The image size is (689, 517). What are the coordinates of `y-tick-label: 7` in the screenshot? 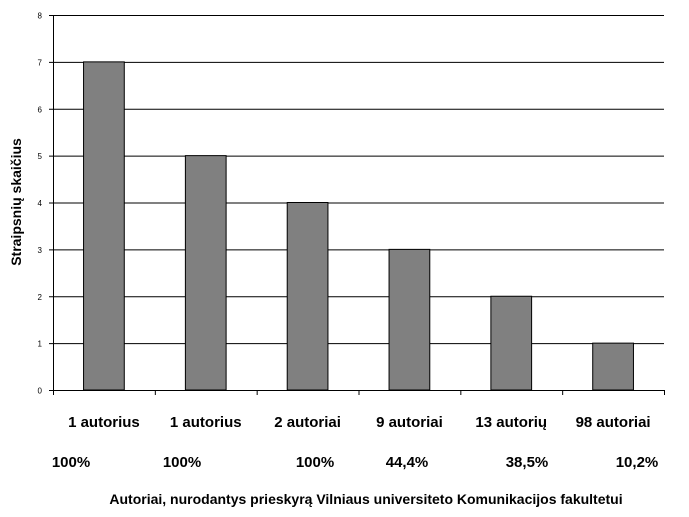 It's located at (40, 62).